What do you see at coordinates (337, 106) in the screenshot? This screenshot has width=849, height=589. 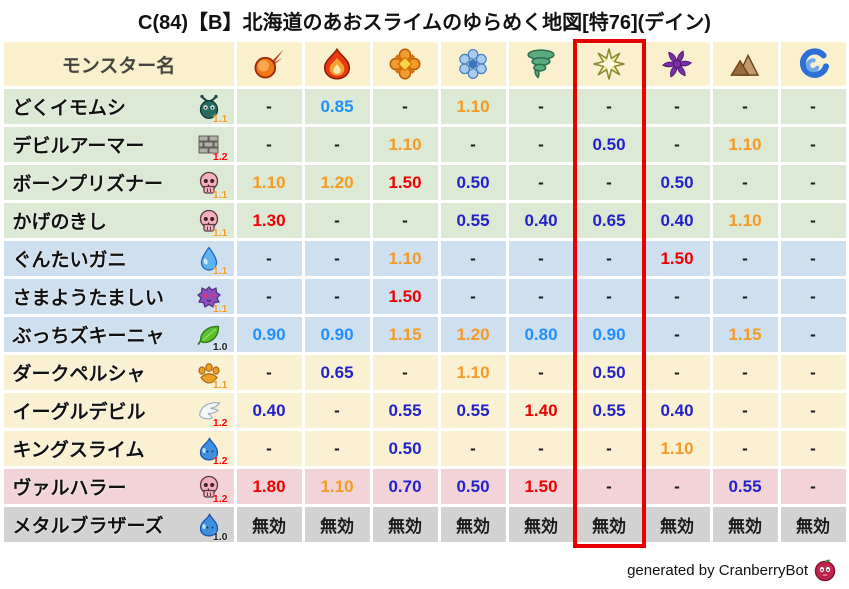 I see `resistance-value-cell: 0.85` at bounding box center [337, 106].